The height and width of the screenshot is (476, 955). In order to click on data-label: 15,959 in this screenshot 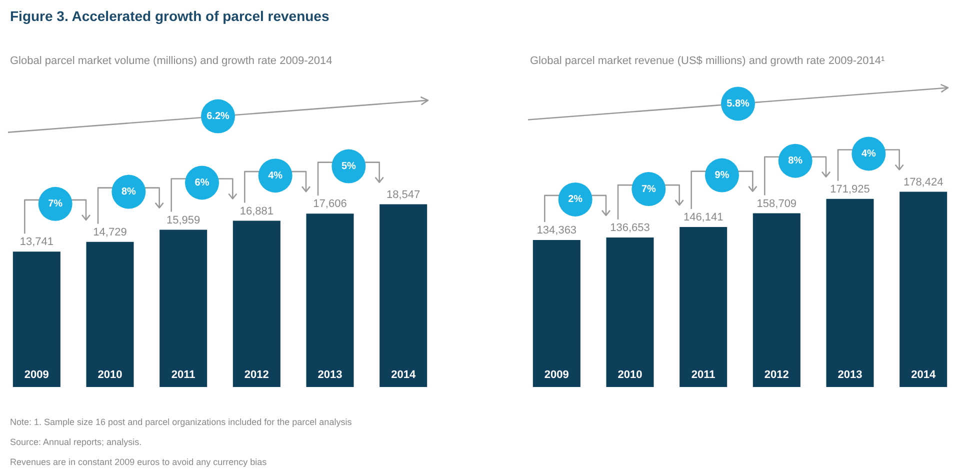, I will do `click(183, 220)`.